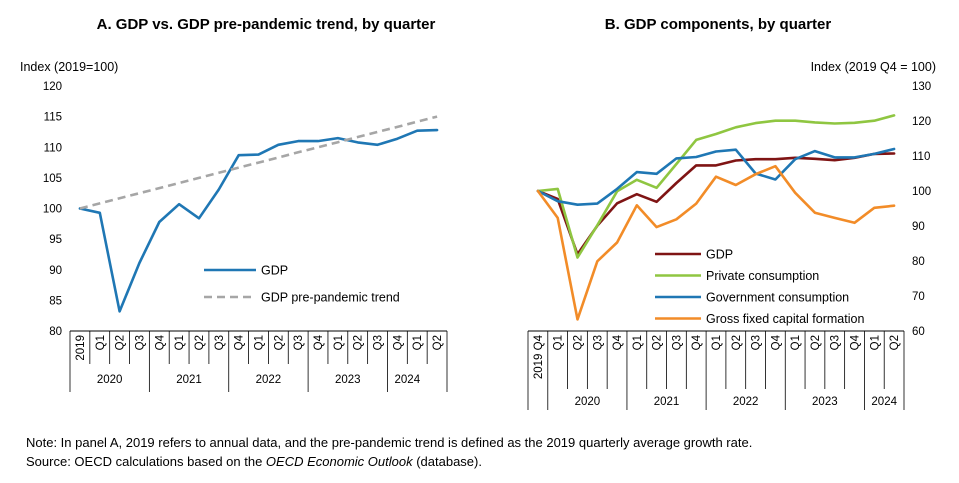 The image size is (959, 483). Describe the element at coordinates (81, 348) in the screenshot. I see `x-tick-label: 2019` at that location.